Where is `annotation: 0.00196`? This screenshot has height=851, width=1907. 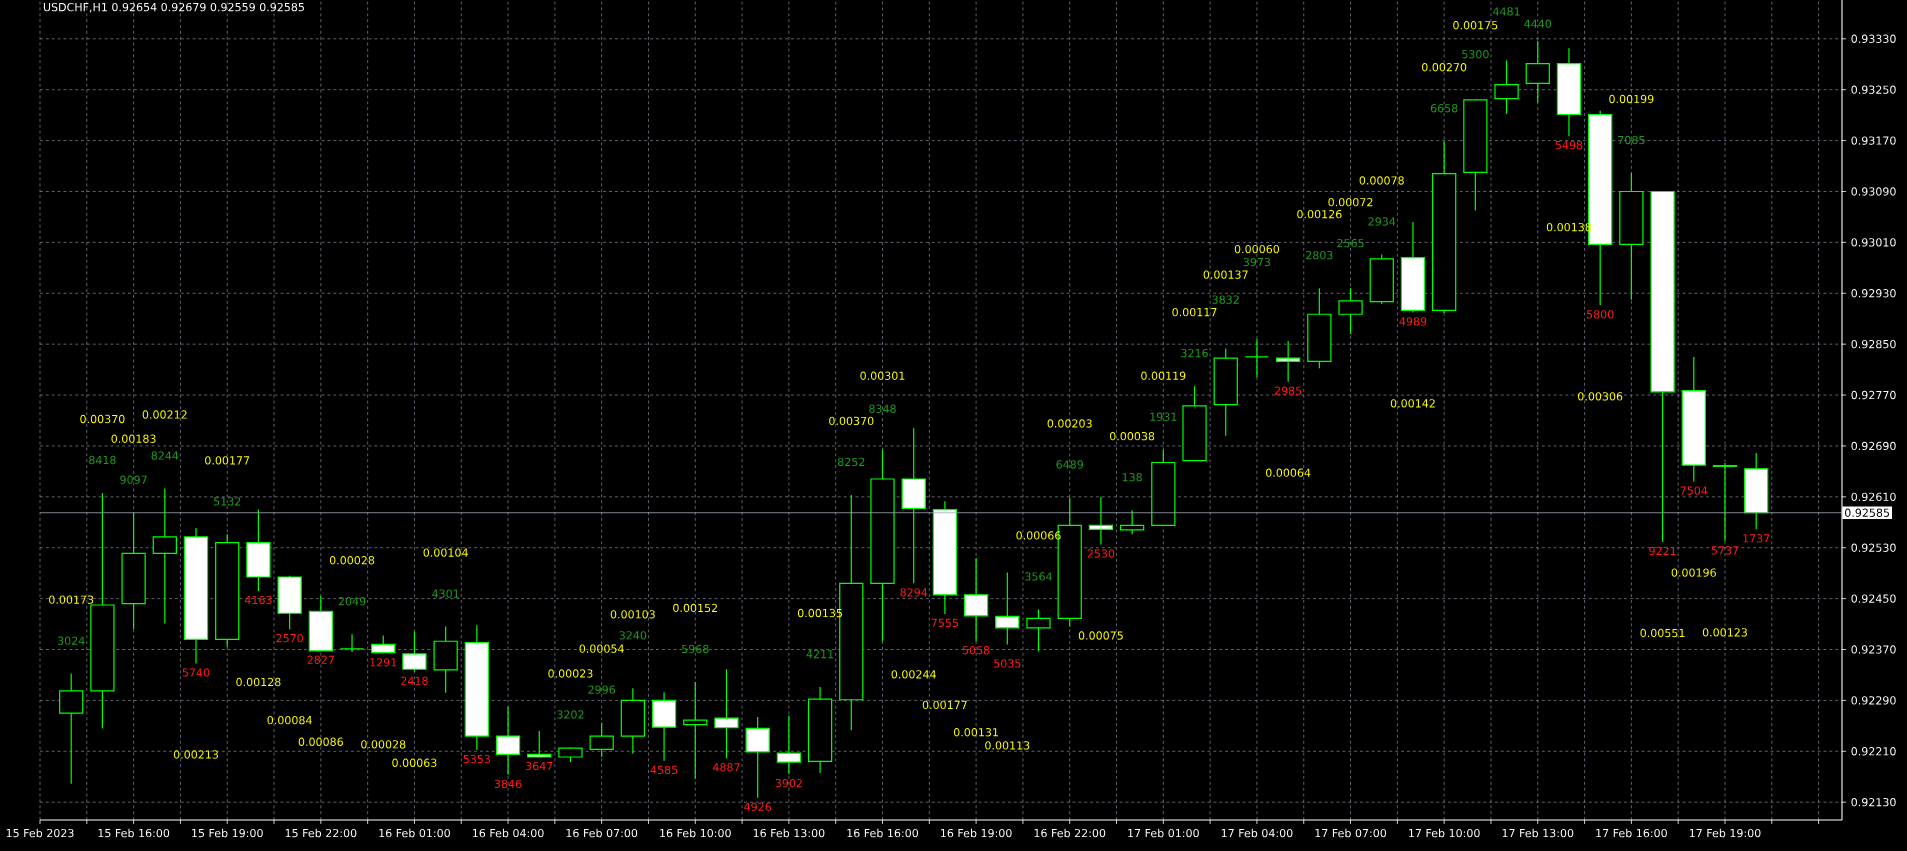
annotation: 0.00196 is located at coordinates (1693, 572).